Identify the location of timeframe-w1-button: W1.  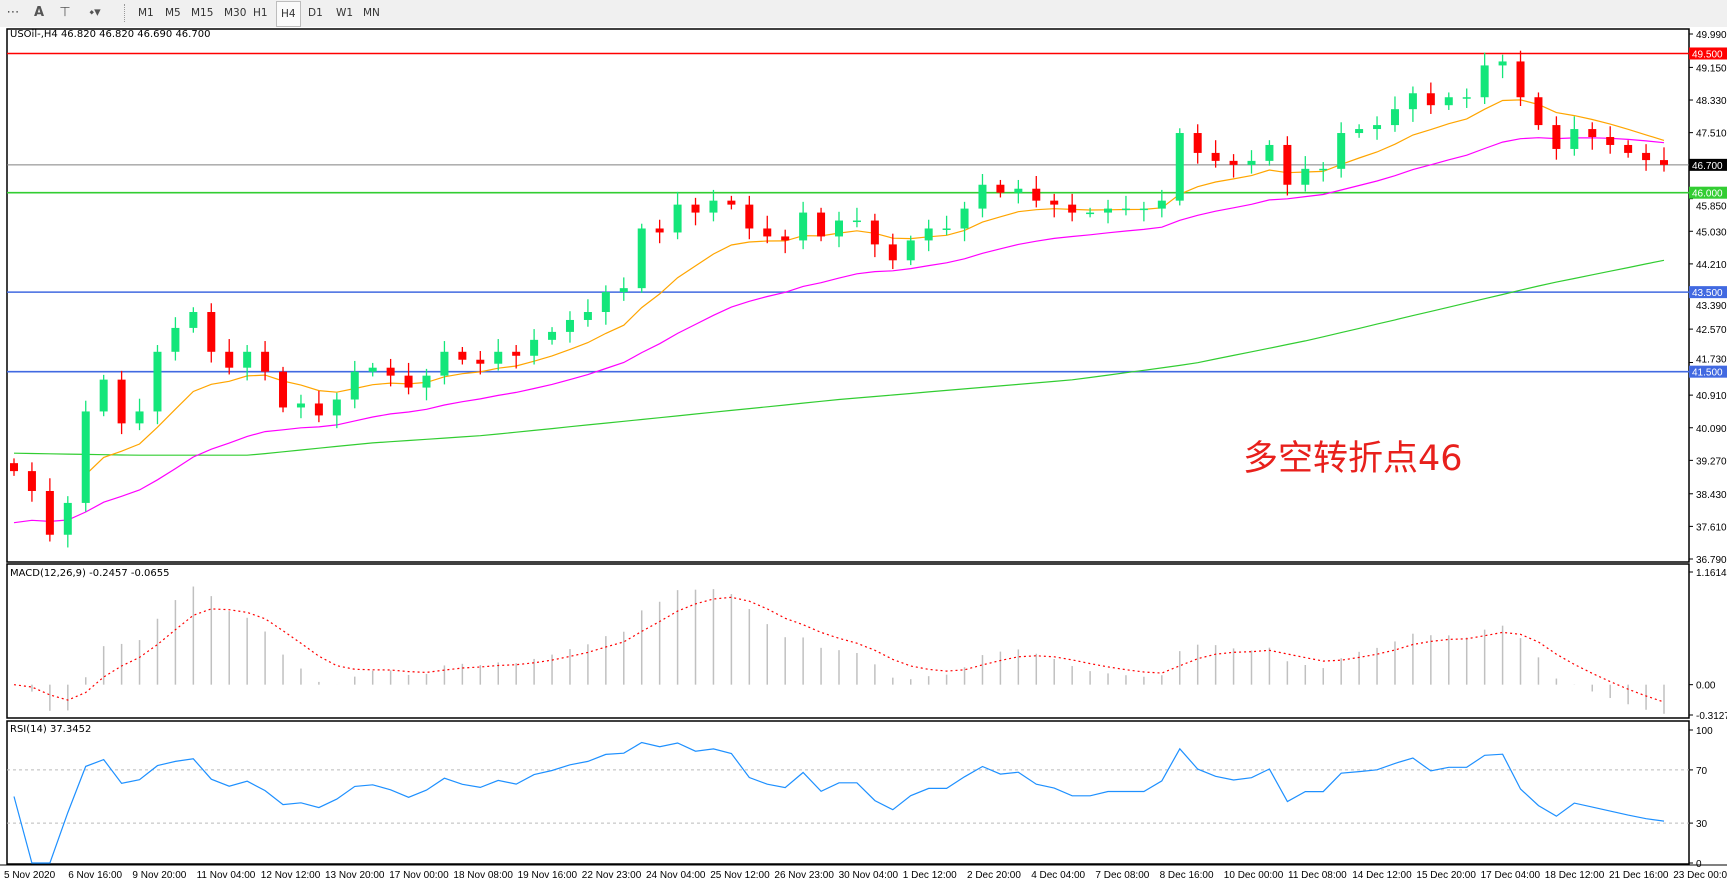
(345, 13).